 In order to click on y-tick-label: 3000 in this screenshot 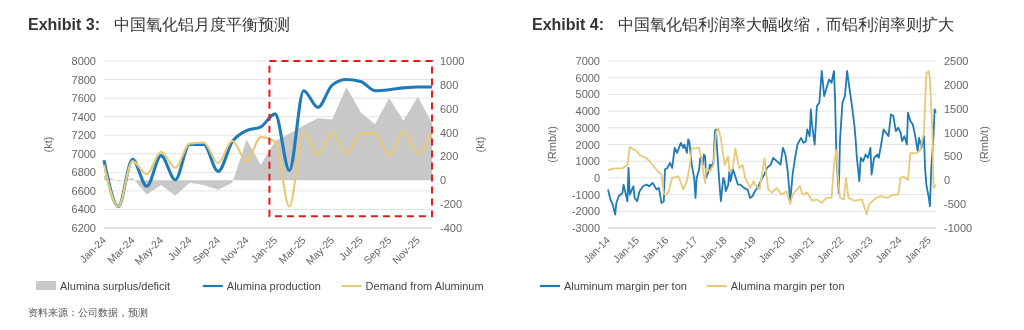, I will do `click(587, 127)`.